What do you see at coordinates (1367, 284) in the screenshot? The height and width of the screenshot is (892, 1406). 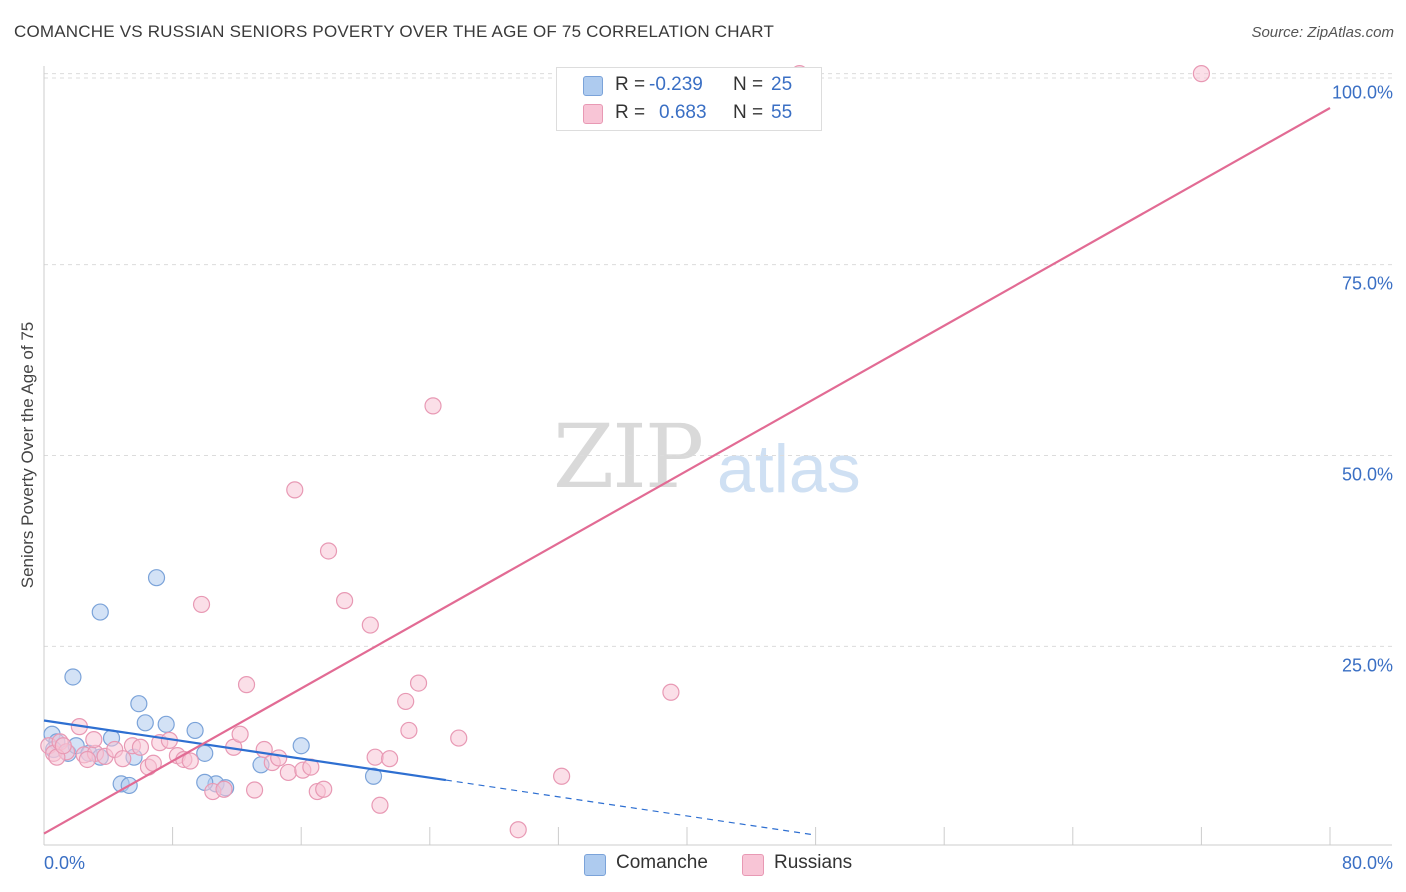 I see `y-tick-label: 75.0%` at bounding box center [1367, 284].